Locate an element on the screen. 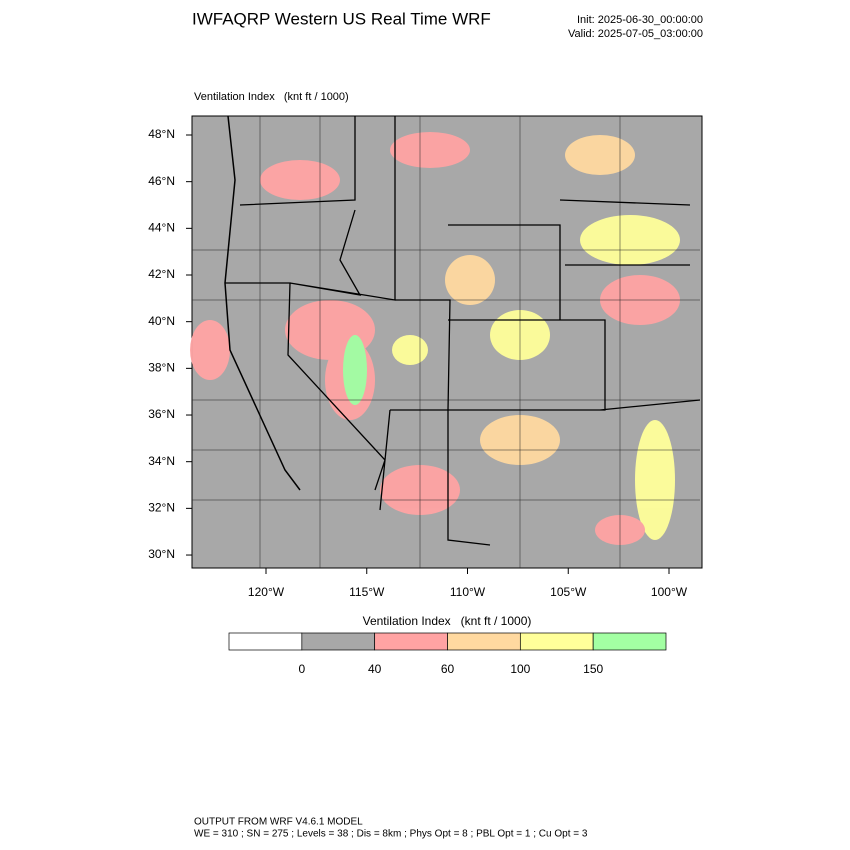 This screenshot has height=850, width=850. lat-labels: 48°N 46°N 44°N 42°N 40°N 38°N 36°N 34°N 32°N 30°N is located at coordinates (170, 344).